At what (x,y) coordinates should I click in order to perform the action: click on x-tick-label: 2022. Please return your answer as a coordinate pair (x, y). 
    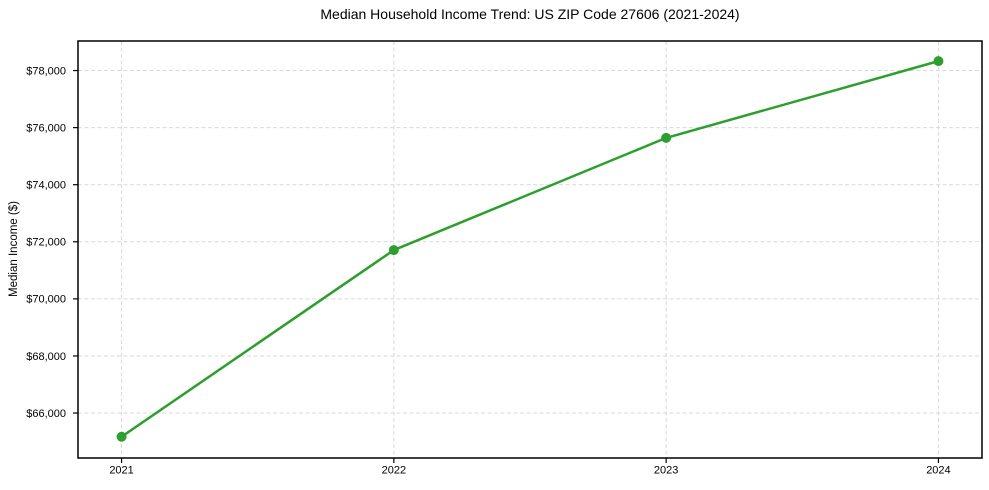
    Looking at the image, I should click on (394, 471).